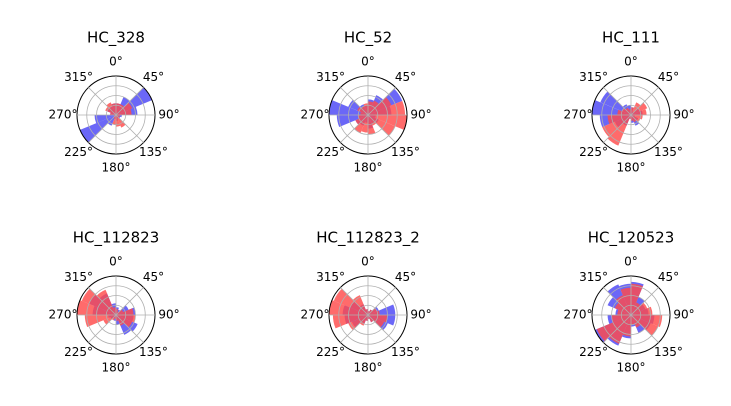  Describe the element at coordinates (631, 238) in the screenshot. I see `panel-title: HC_120523` at that location.